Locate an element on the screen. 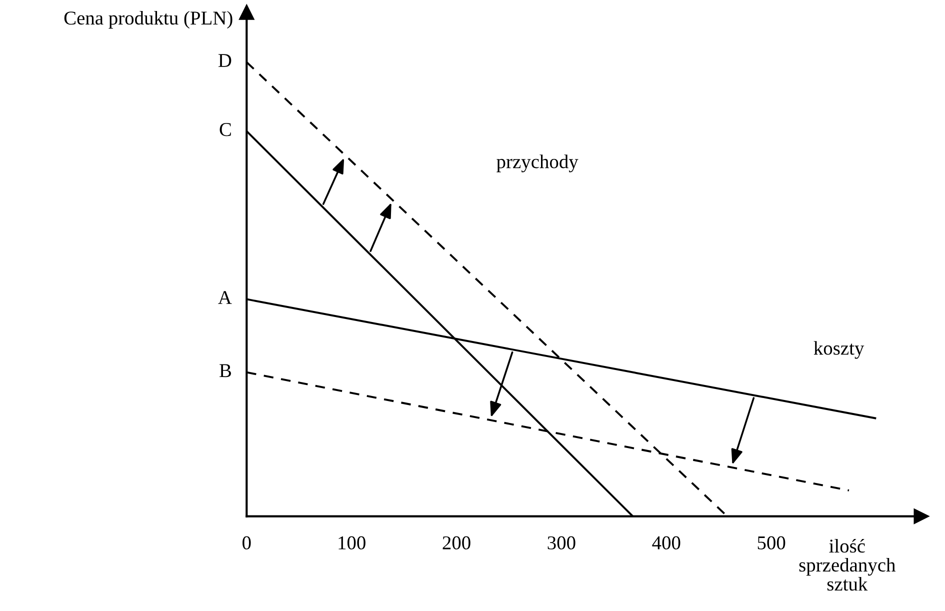 This screenshot has width=945, height=611. y-axis-title: Cena produktu (PLN) is located at coordinates (148, 19).